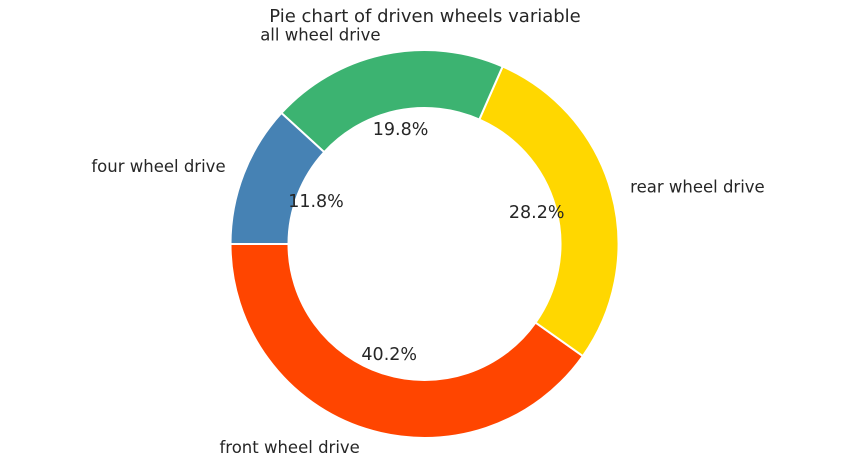  What do you see at coordinates (277, 178) in the screenshot?
I see `pie-slice-four-wheel-drive` at bounding box center [277, 178].